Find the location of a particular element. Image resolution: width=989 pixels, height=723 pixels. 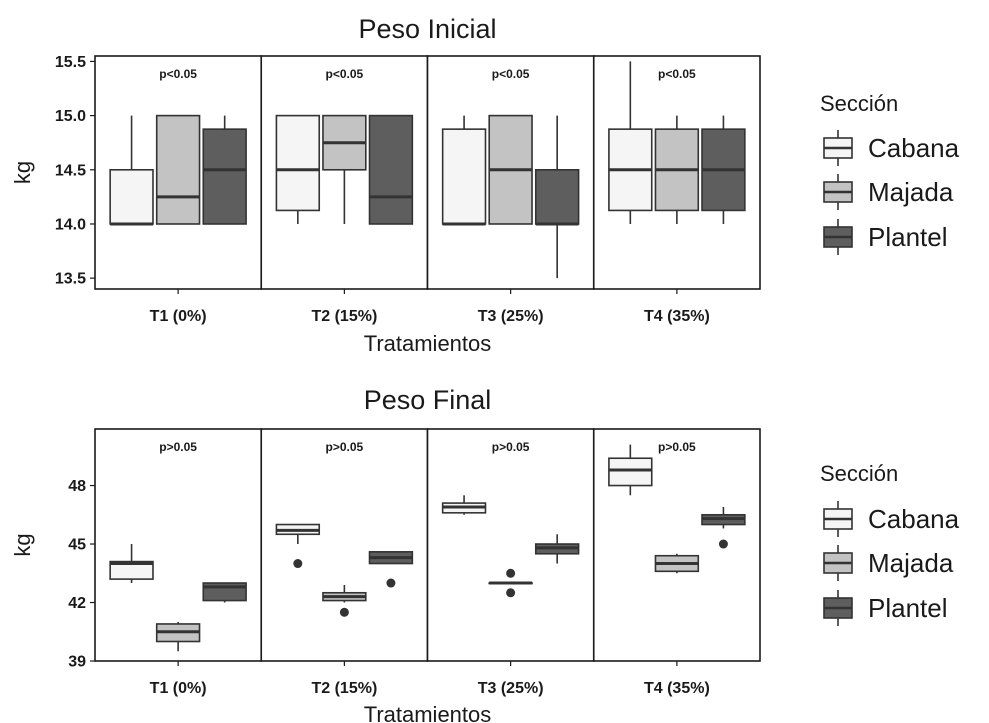

y-tick-label: 15.5 is located at coordinates (70, 62).